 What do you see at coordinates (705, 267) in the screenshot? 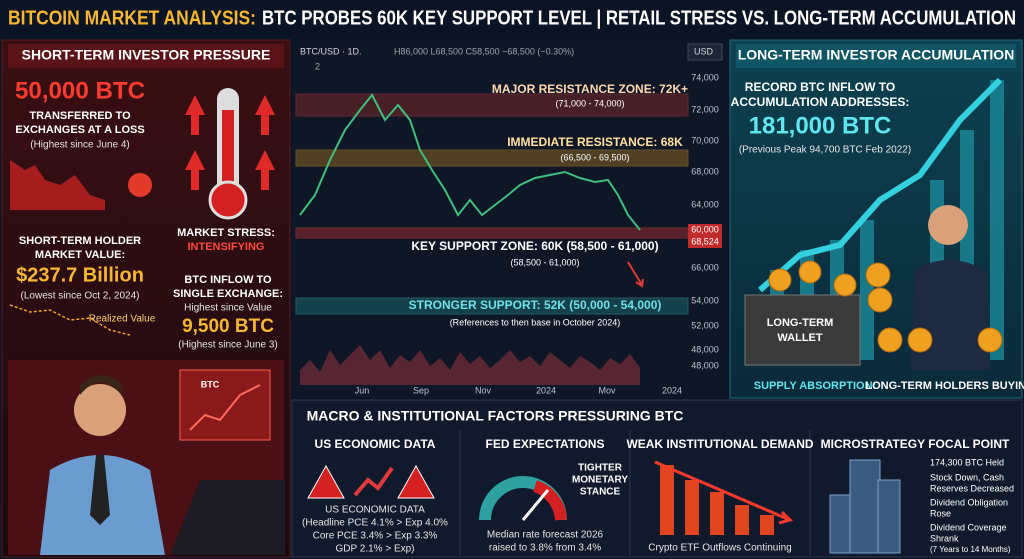
I see `y-tick-label: 66,000` at bounding box center [705, 267].